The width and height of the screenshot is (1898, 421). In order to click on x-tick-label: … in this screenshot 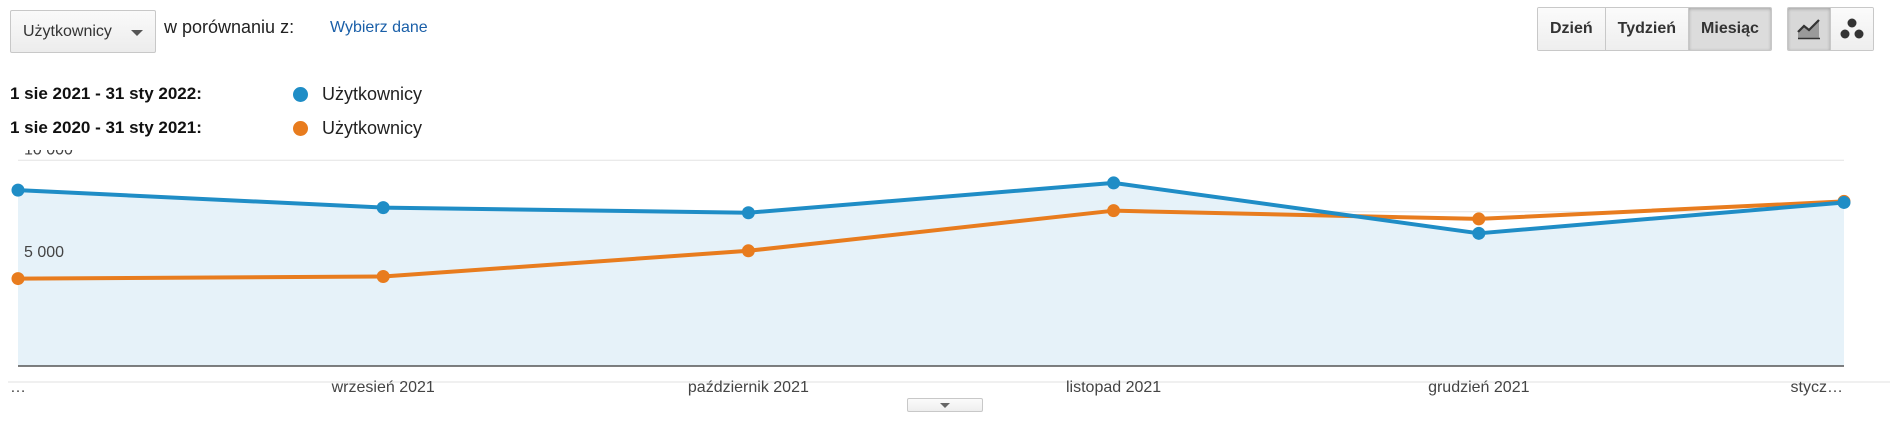, I will do `click(18, 387)`.